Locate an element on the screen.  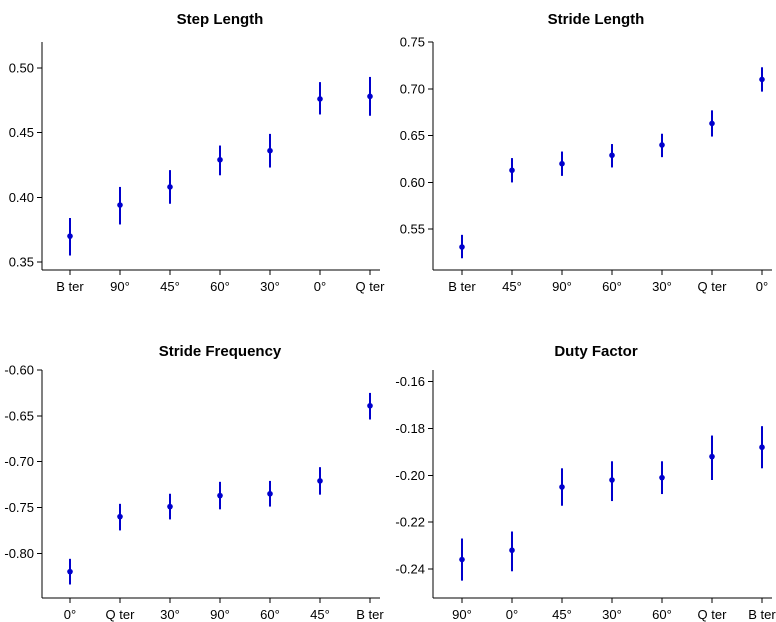
y-tick-label: 0.65 is located at coordinates (412, 135).